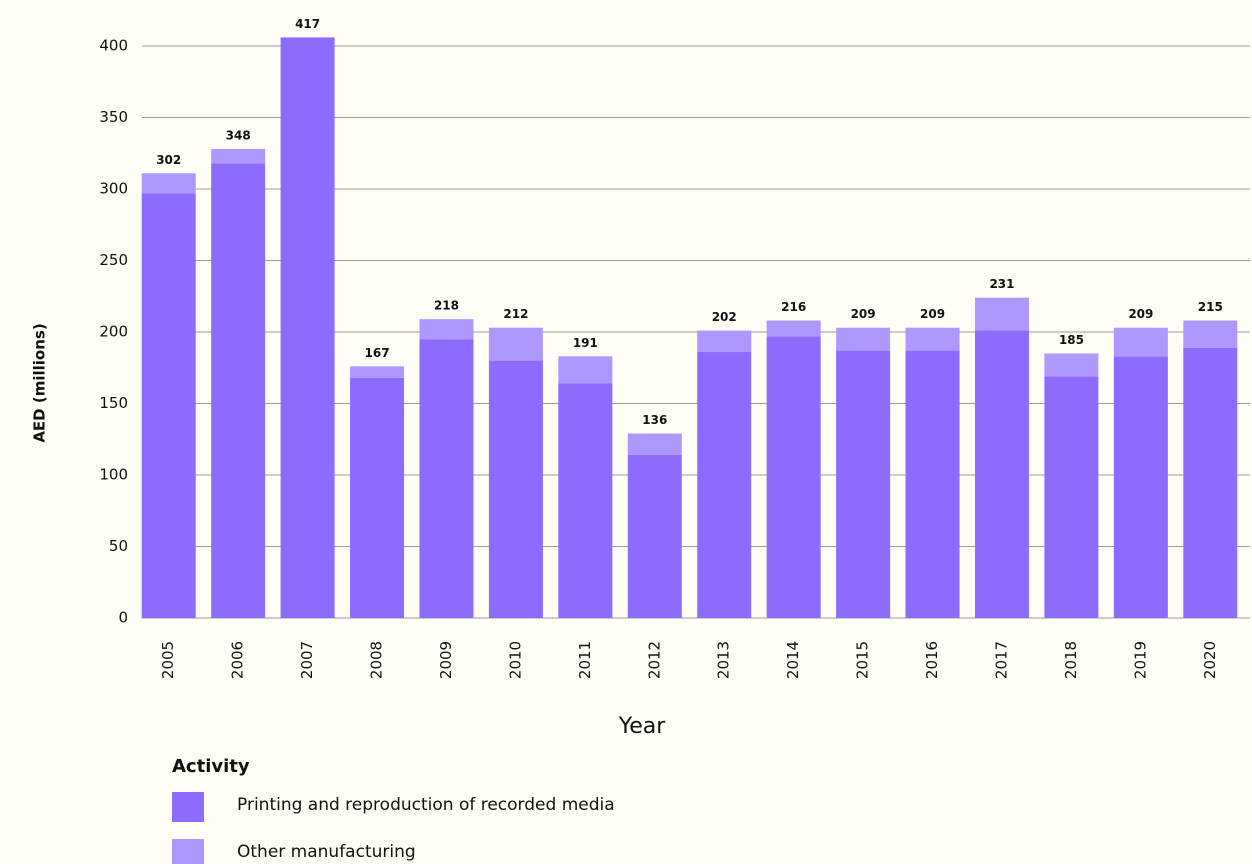 This screenshot has height=864, width=1252. I want to click on total-label: 218, so click(446, 306).